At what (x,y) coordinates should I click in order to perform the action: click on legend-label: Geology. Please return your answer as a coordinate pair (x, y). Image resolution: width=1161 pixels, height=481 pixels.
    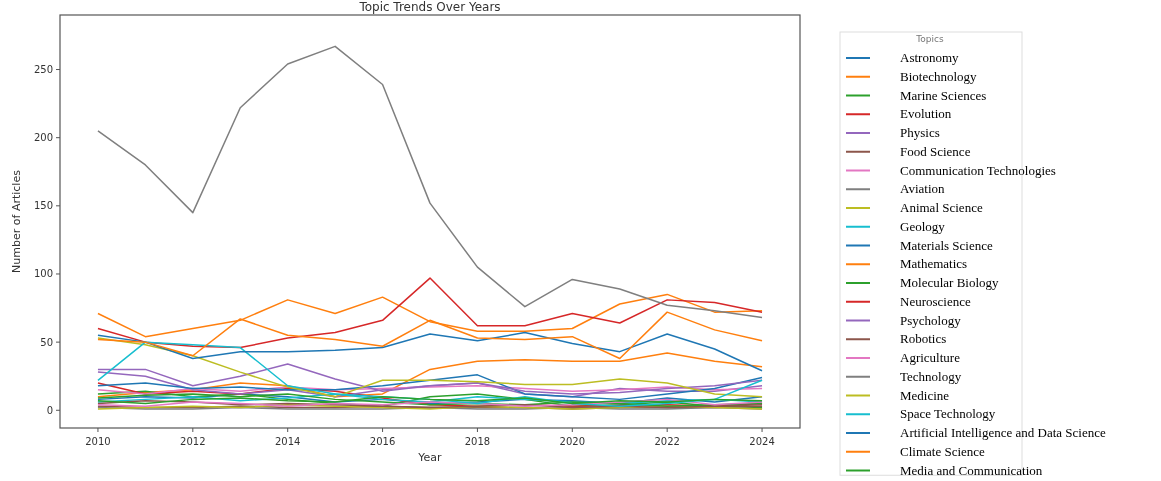
    Looking at the image, I should click on (923, 226).